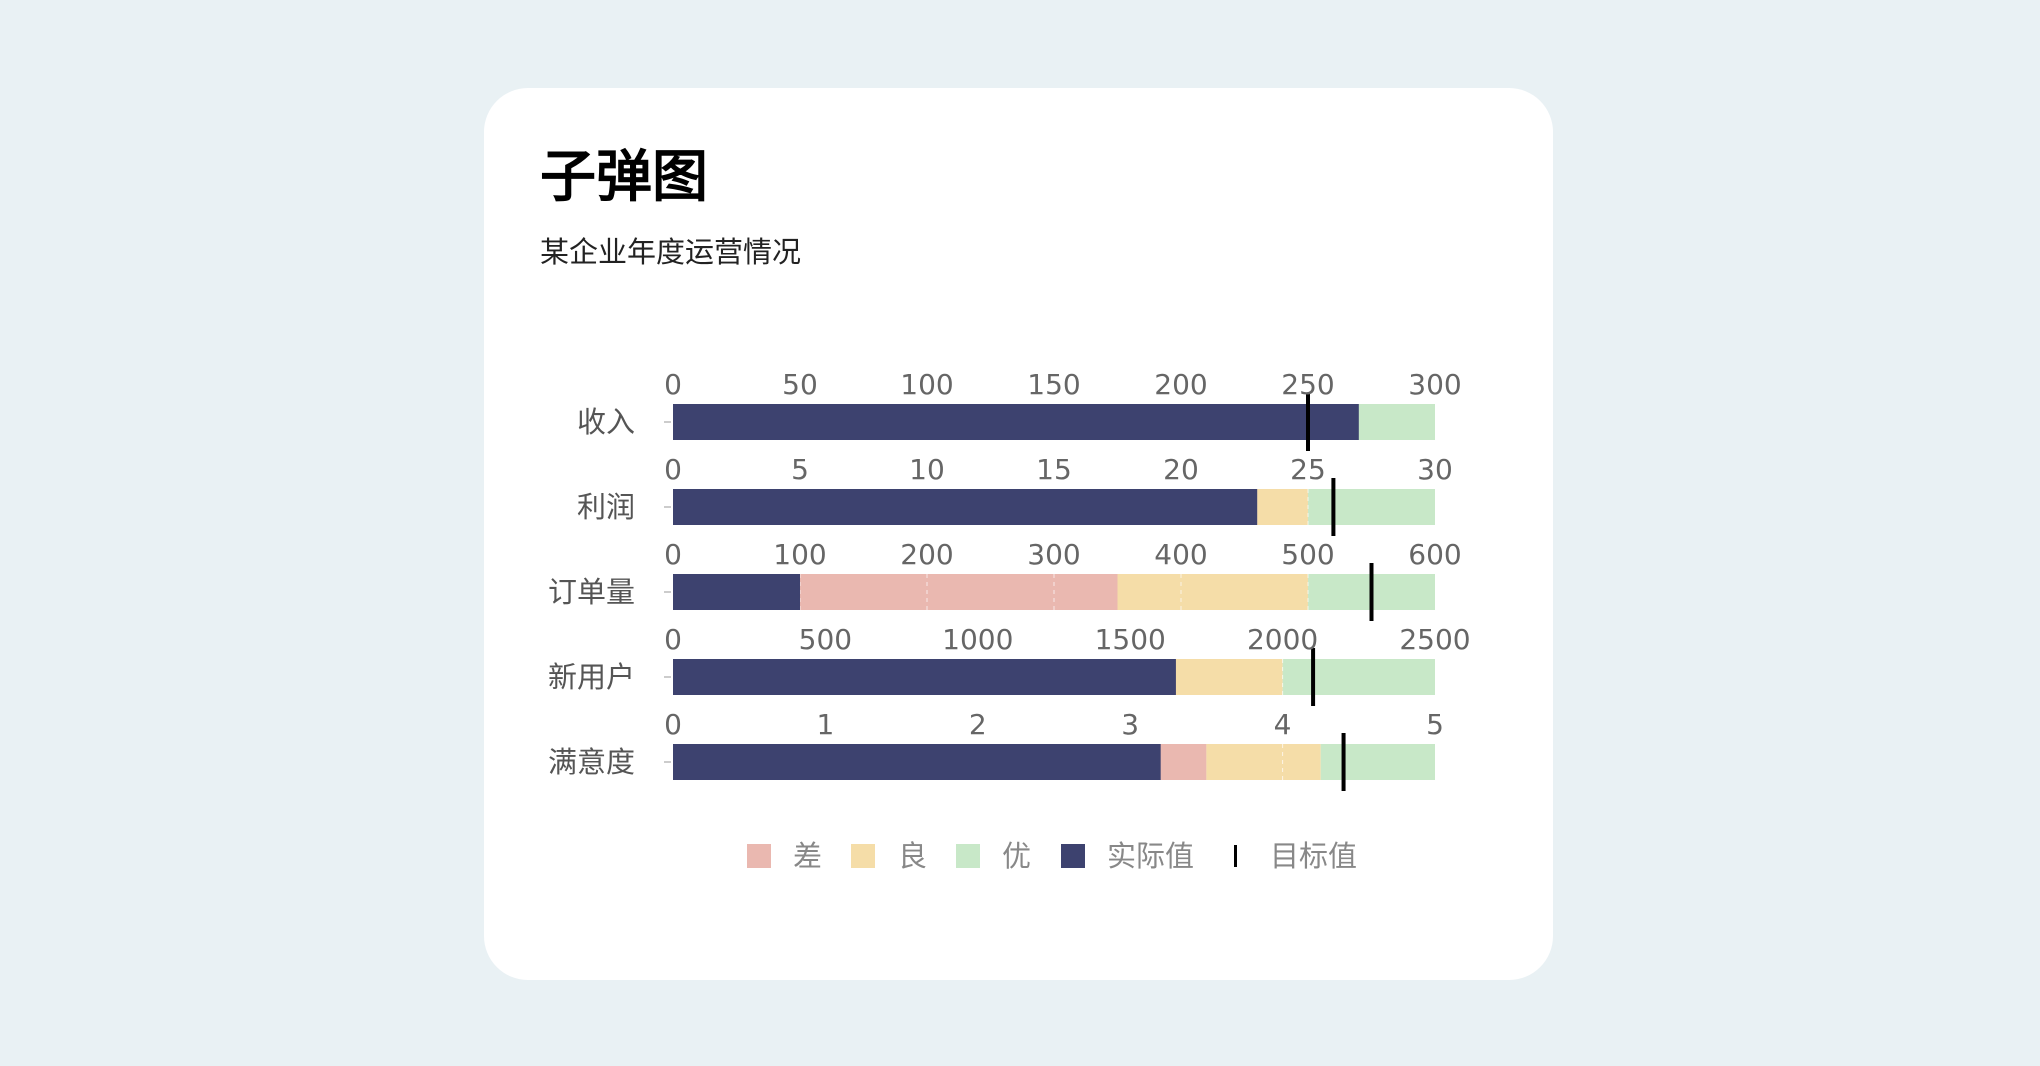  Describe the element at coordinates (800, 384) in the screenshot. I see `tick-label: 50` at that location.